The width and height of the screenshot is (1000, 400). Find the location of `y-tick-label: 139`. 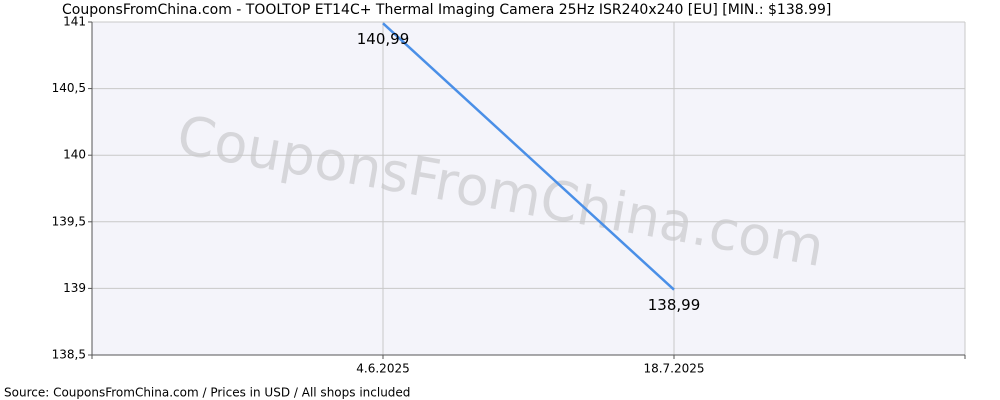

y-tick-label: 139 is located at coordinates (74, 288).